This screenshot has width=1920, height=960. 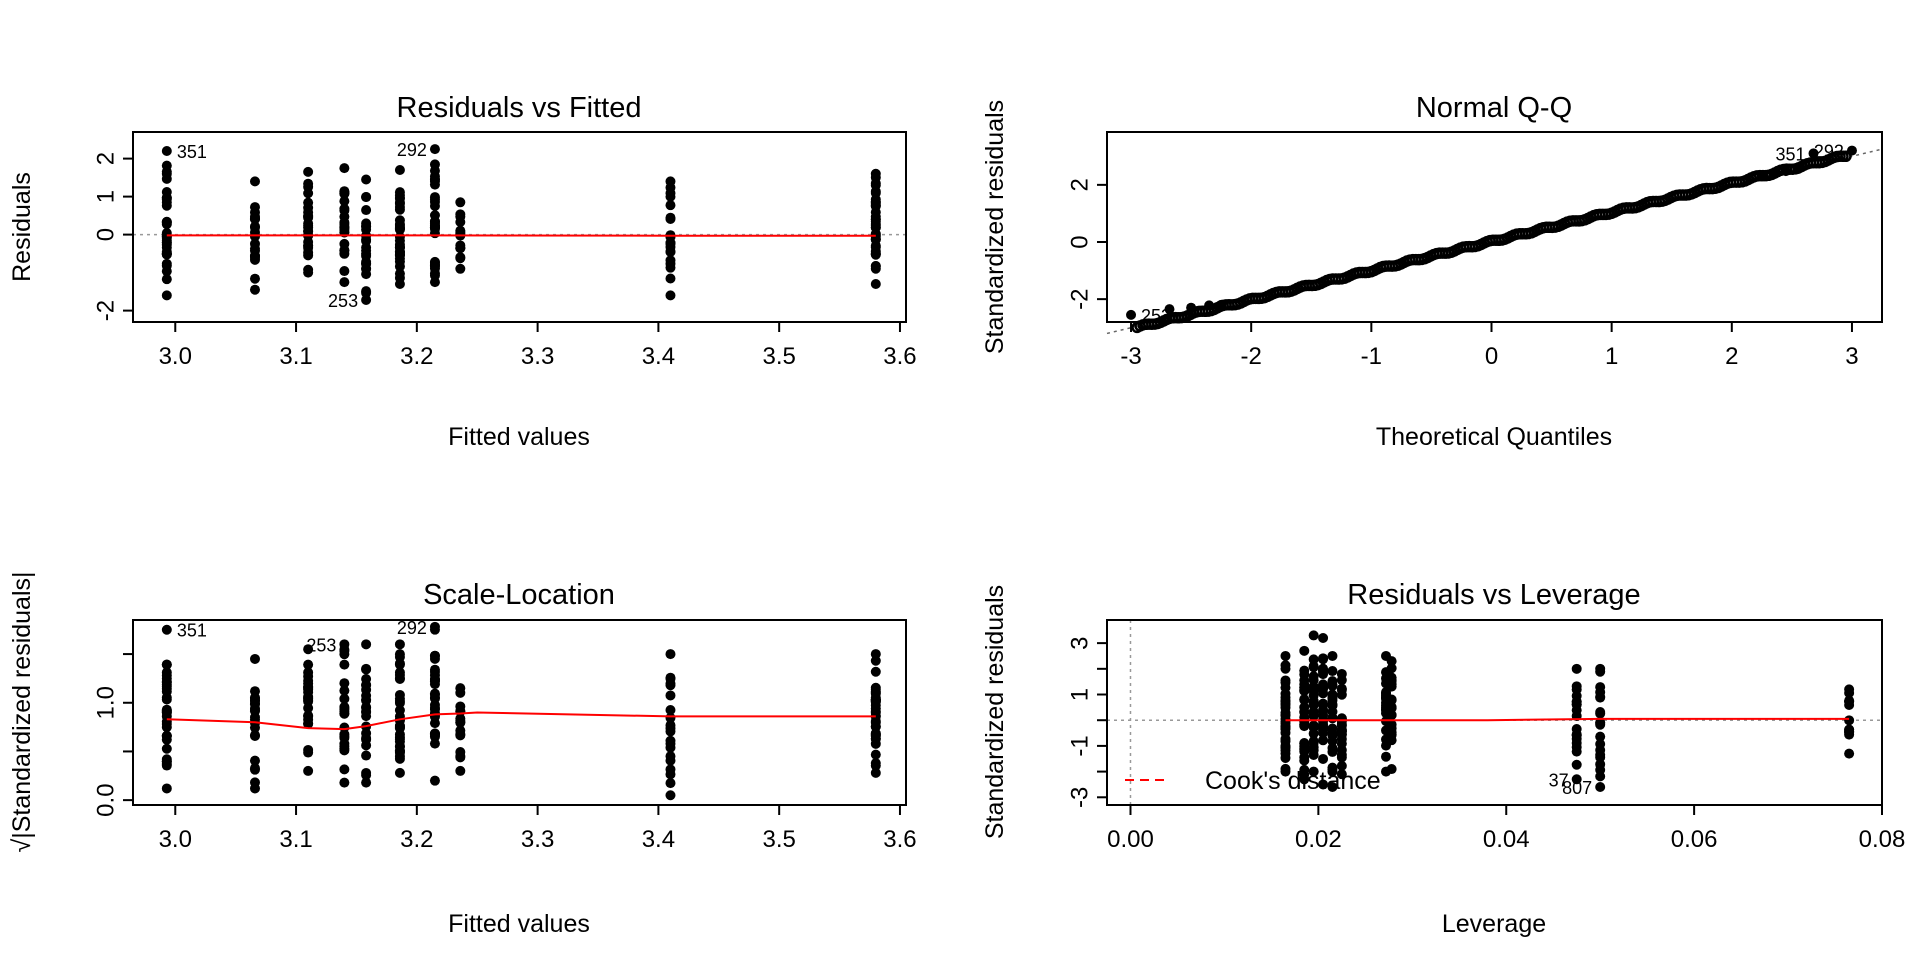 What do you see at coordinates (22, 711) in the screenshot?
I see `y-axis-label: √|Standardized residuals|` at bounding box center [22, 711].